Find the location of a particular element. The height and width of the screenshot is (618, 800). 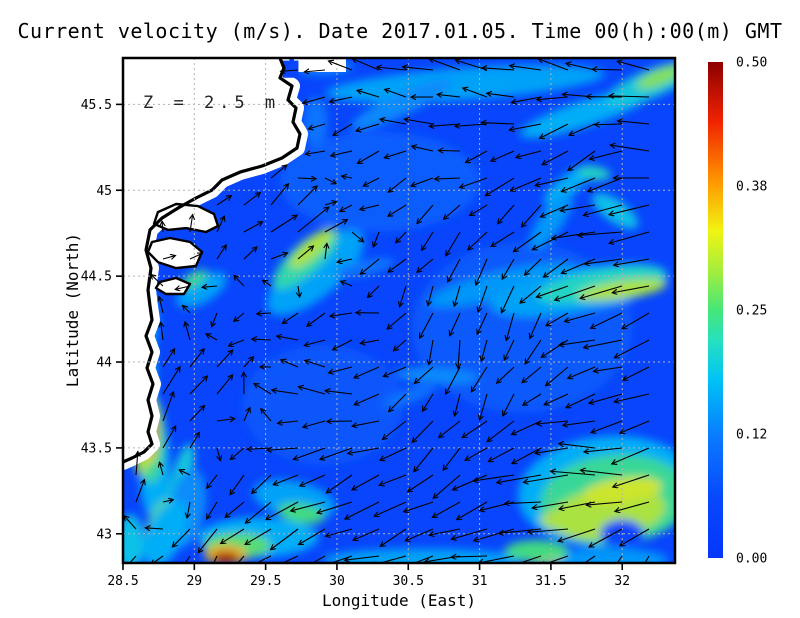

y-tick-label: 45.5 is located at coordinates (96, 105).